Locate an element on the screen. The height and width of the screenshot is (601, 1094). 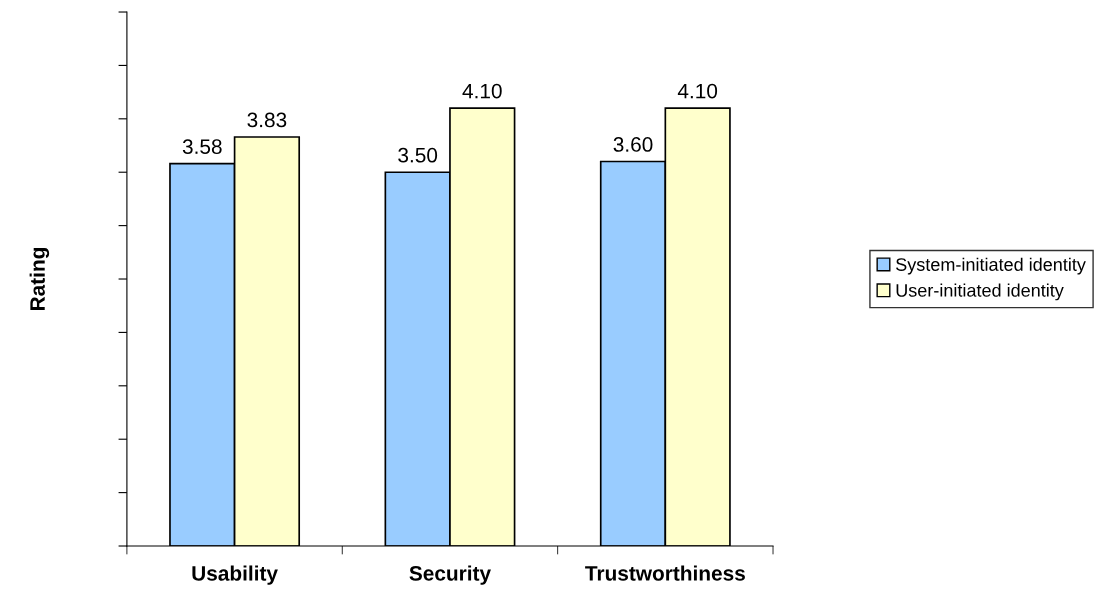
legend-label: System-initiated identity is located at coordinates (991, 266).